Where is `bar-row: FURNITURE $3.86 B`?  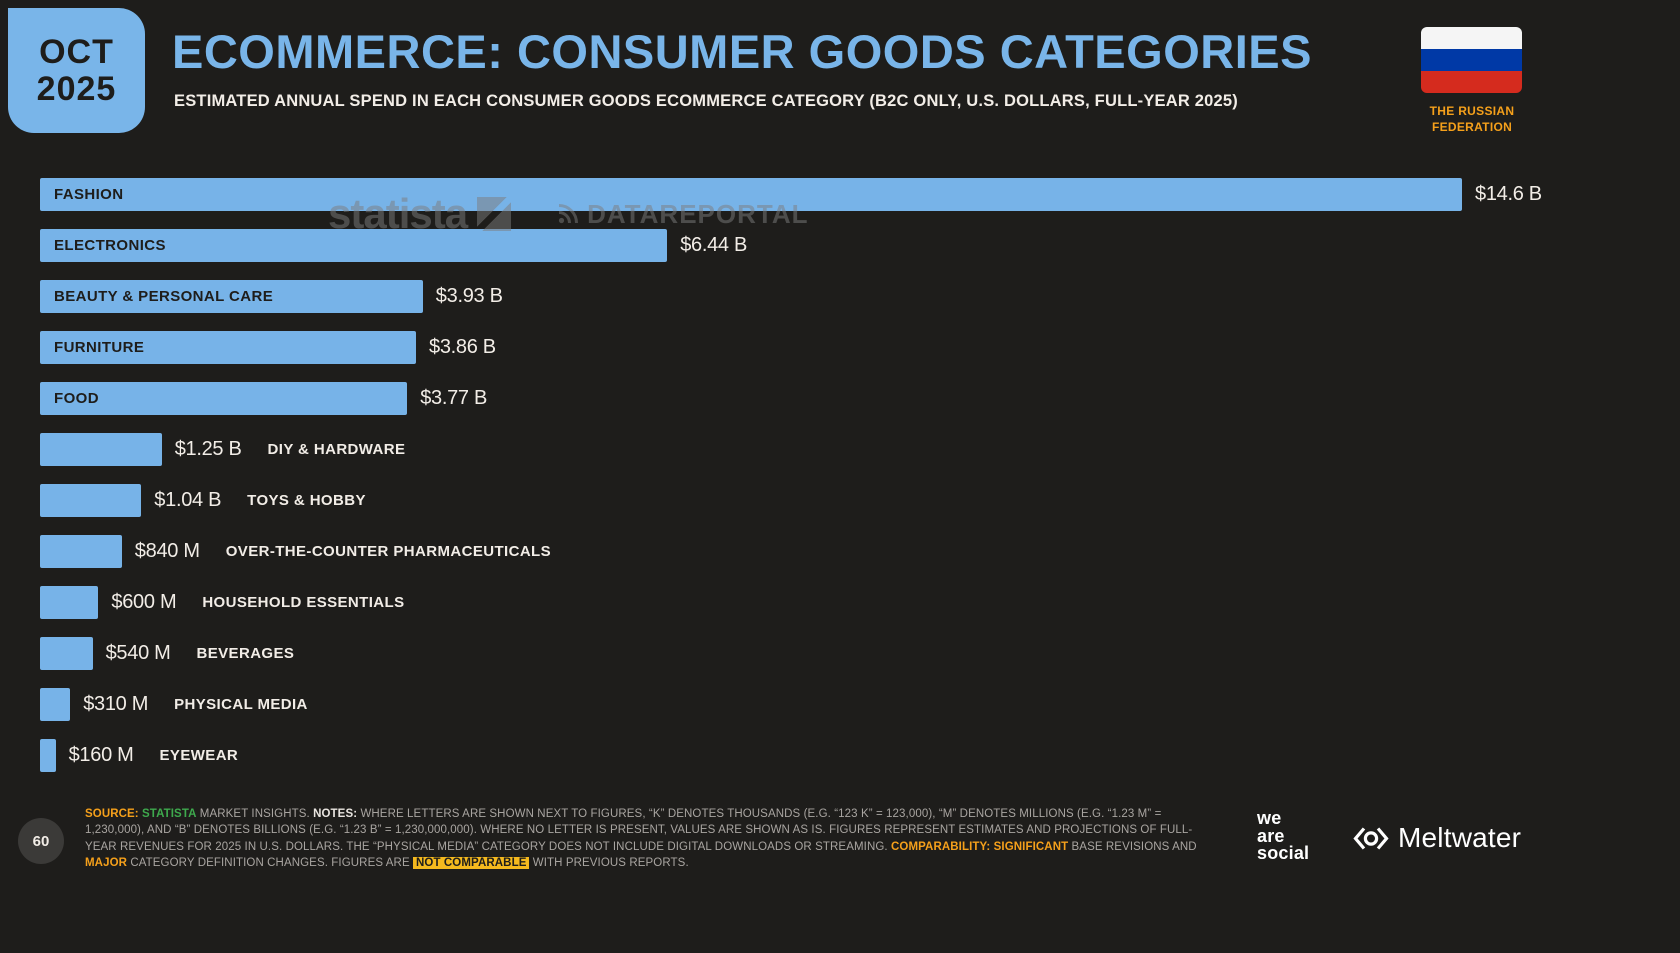
bar-row: FURNITURE $3.86 B is located at coordinates (850, 347).